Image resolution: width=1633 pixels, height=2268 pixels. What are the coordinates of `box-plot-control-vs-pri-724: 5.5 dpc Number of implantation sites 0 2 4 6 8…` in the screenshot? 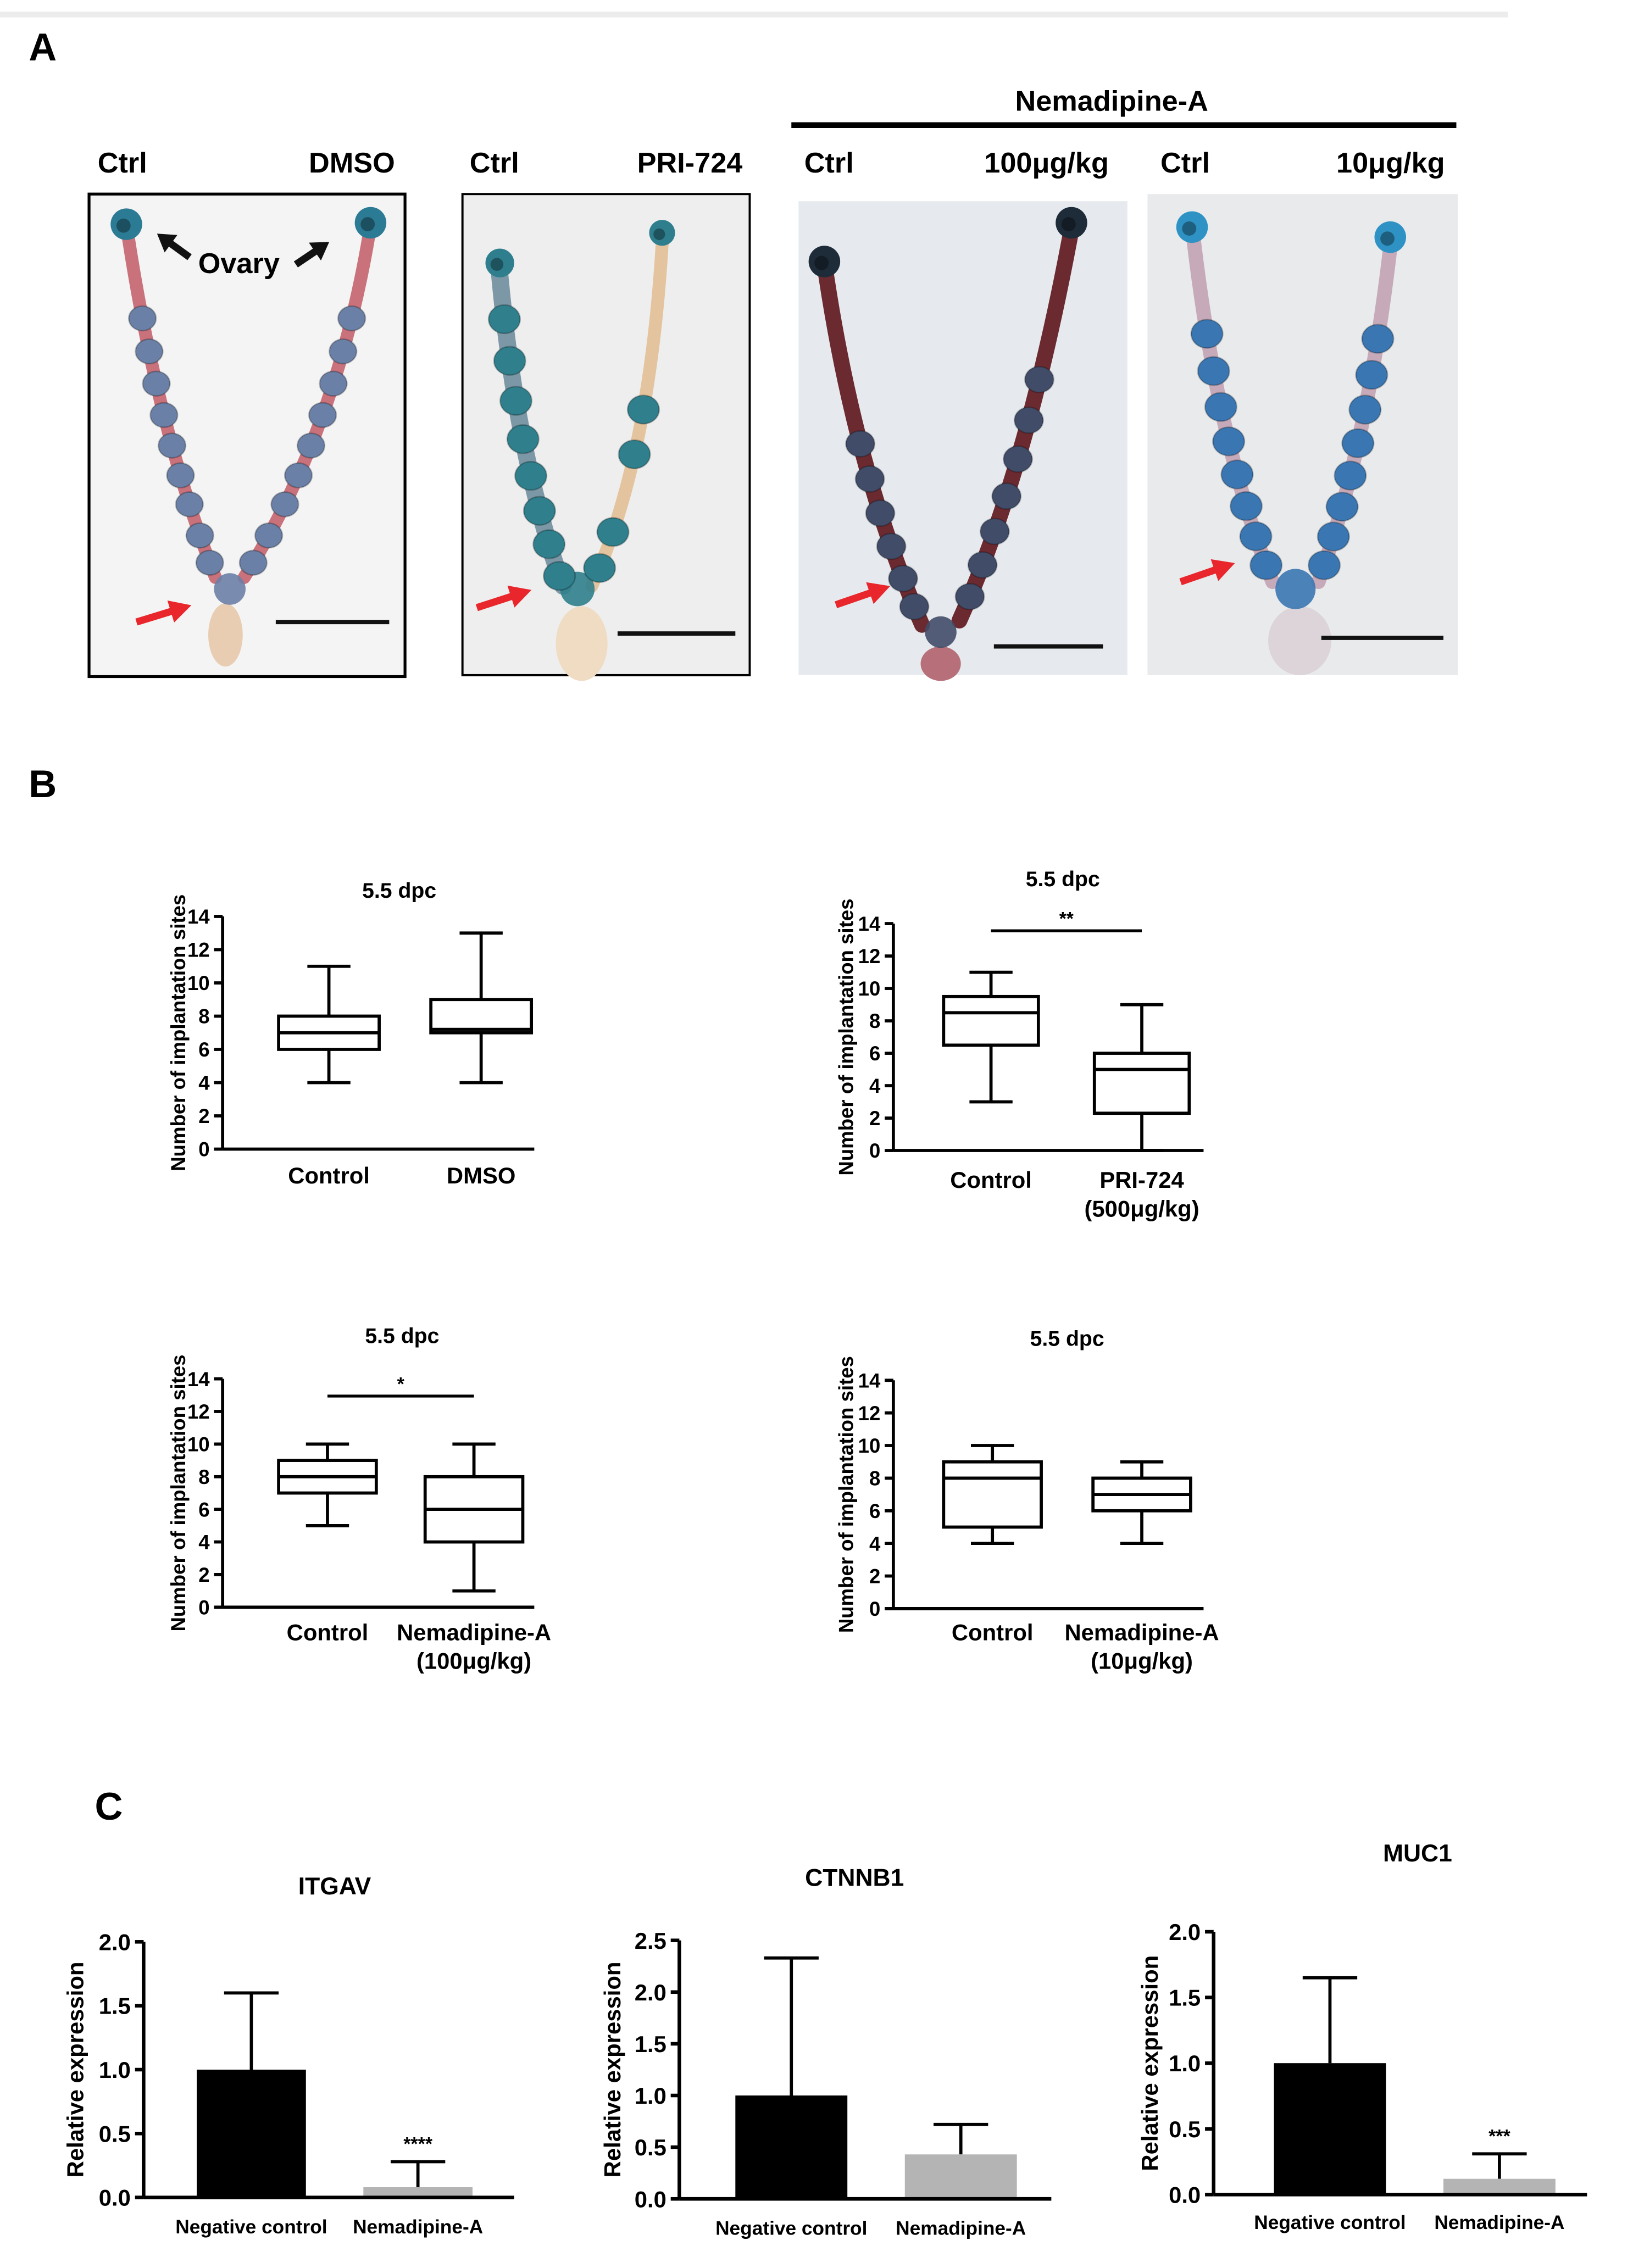 It's located at (1019, 1044).